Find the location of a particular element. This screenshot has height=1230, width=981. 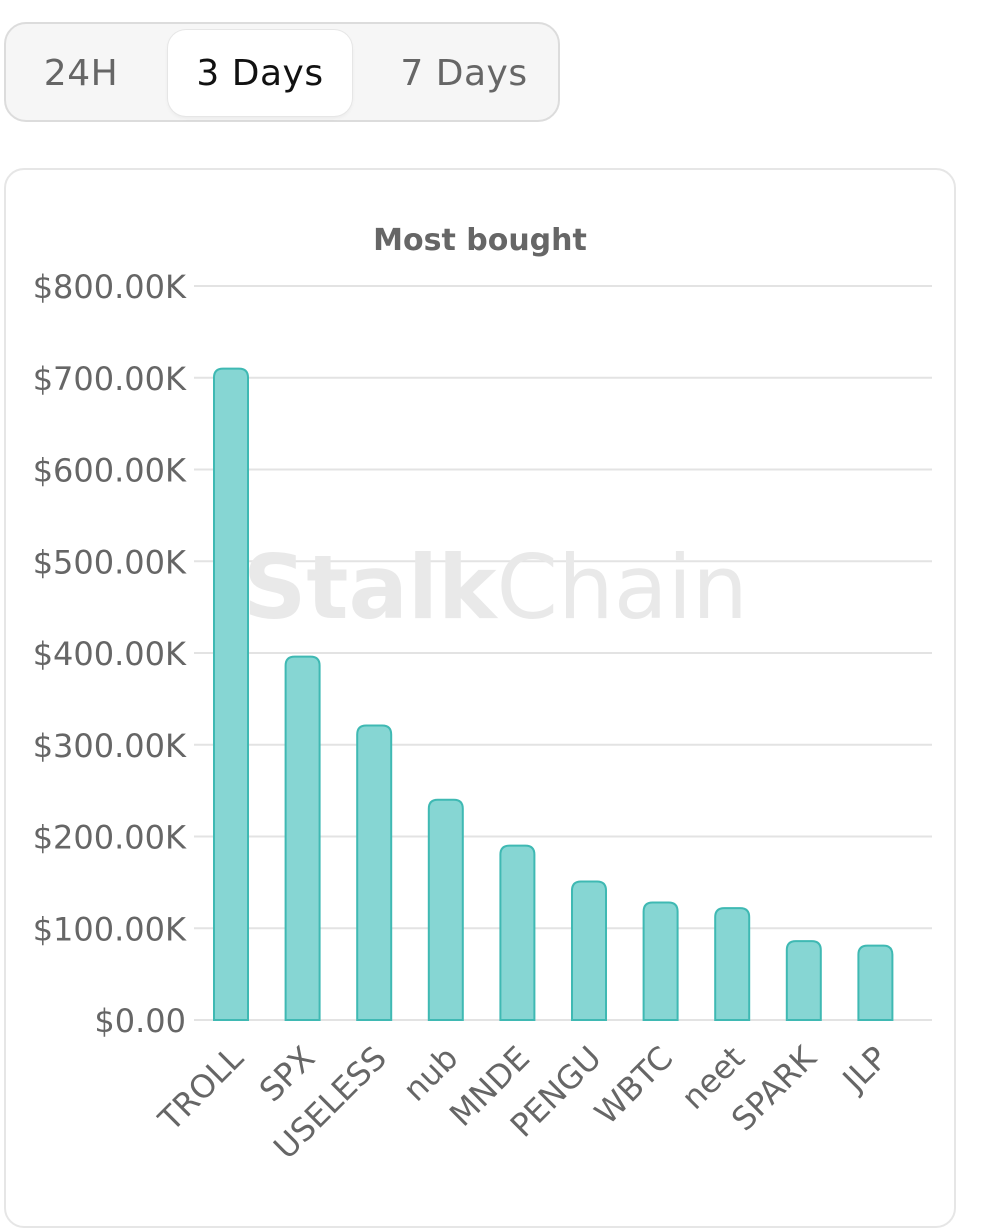

tab-7-days: 7 Days is located at coordinates (464, 73).